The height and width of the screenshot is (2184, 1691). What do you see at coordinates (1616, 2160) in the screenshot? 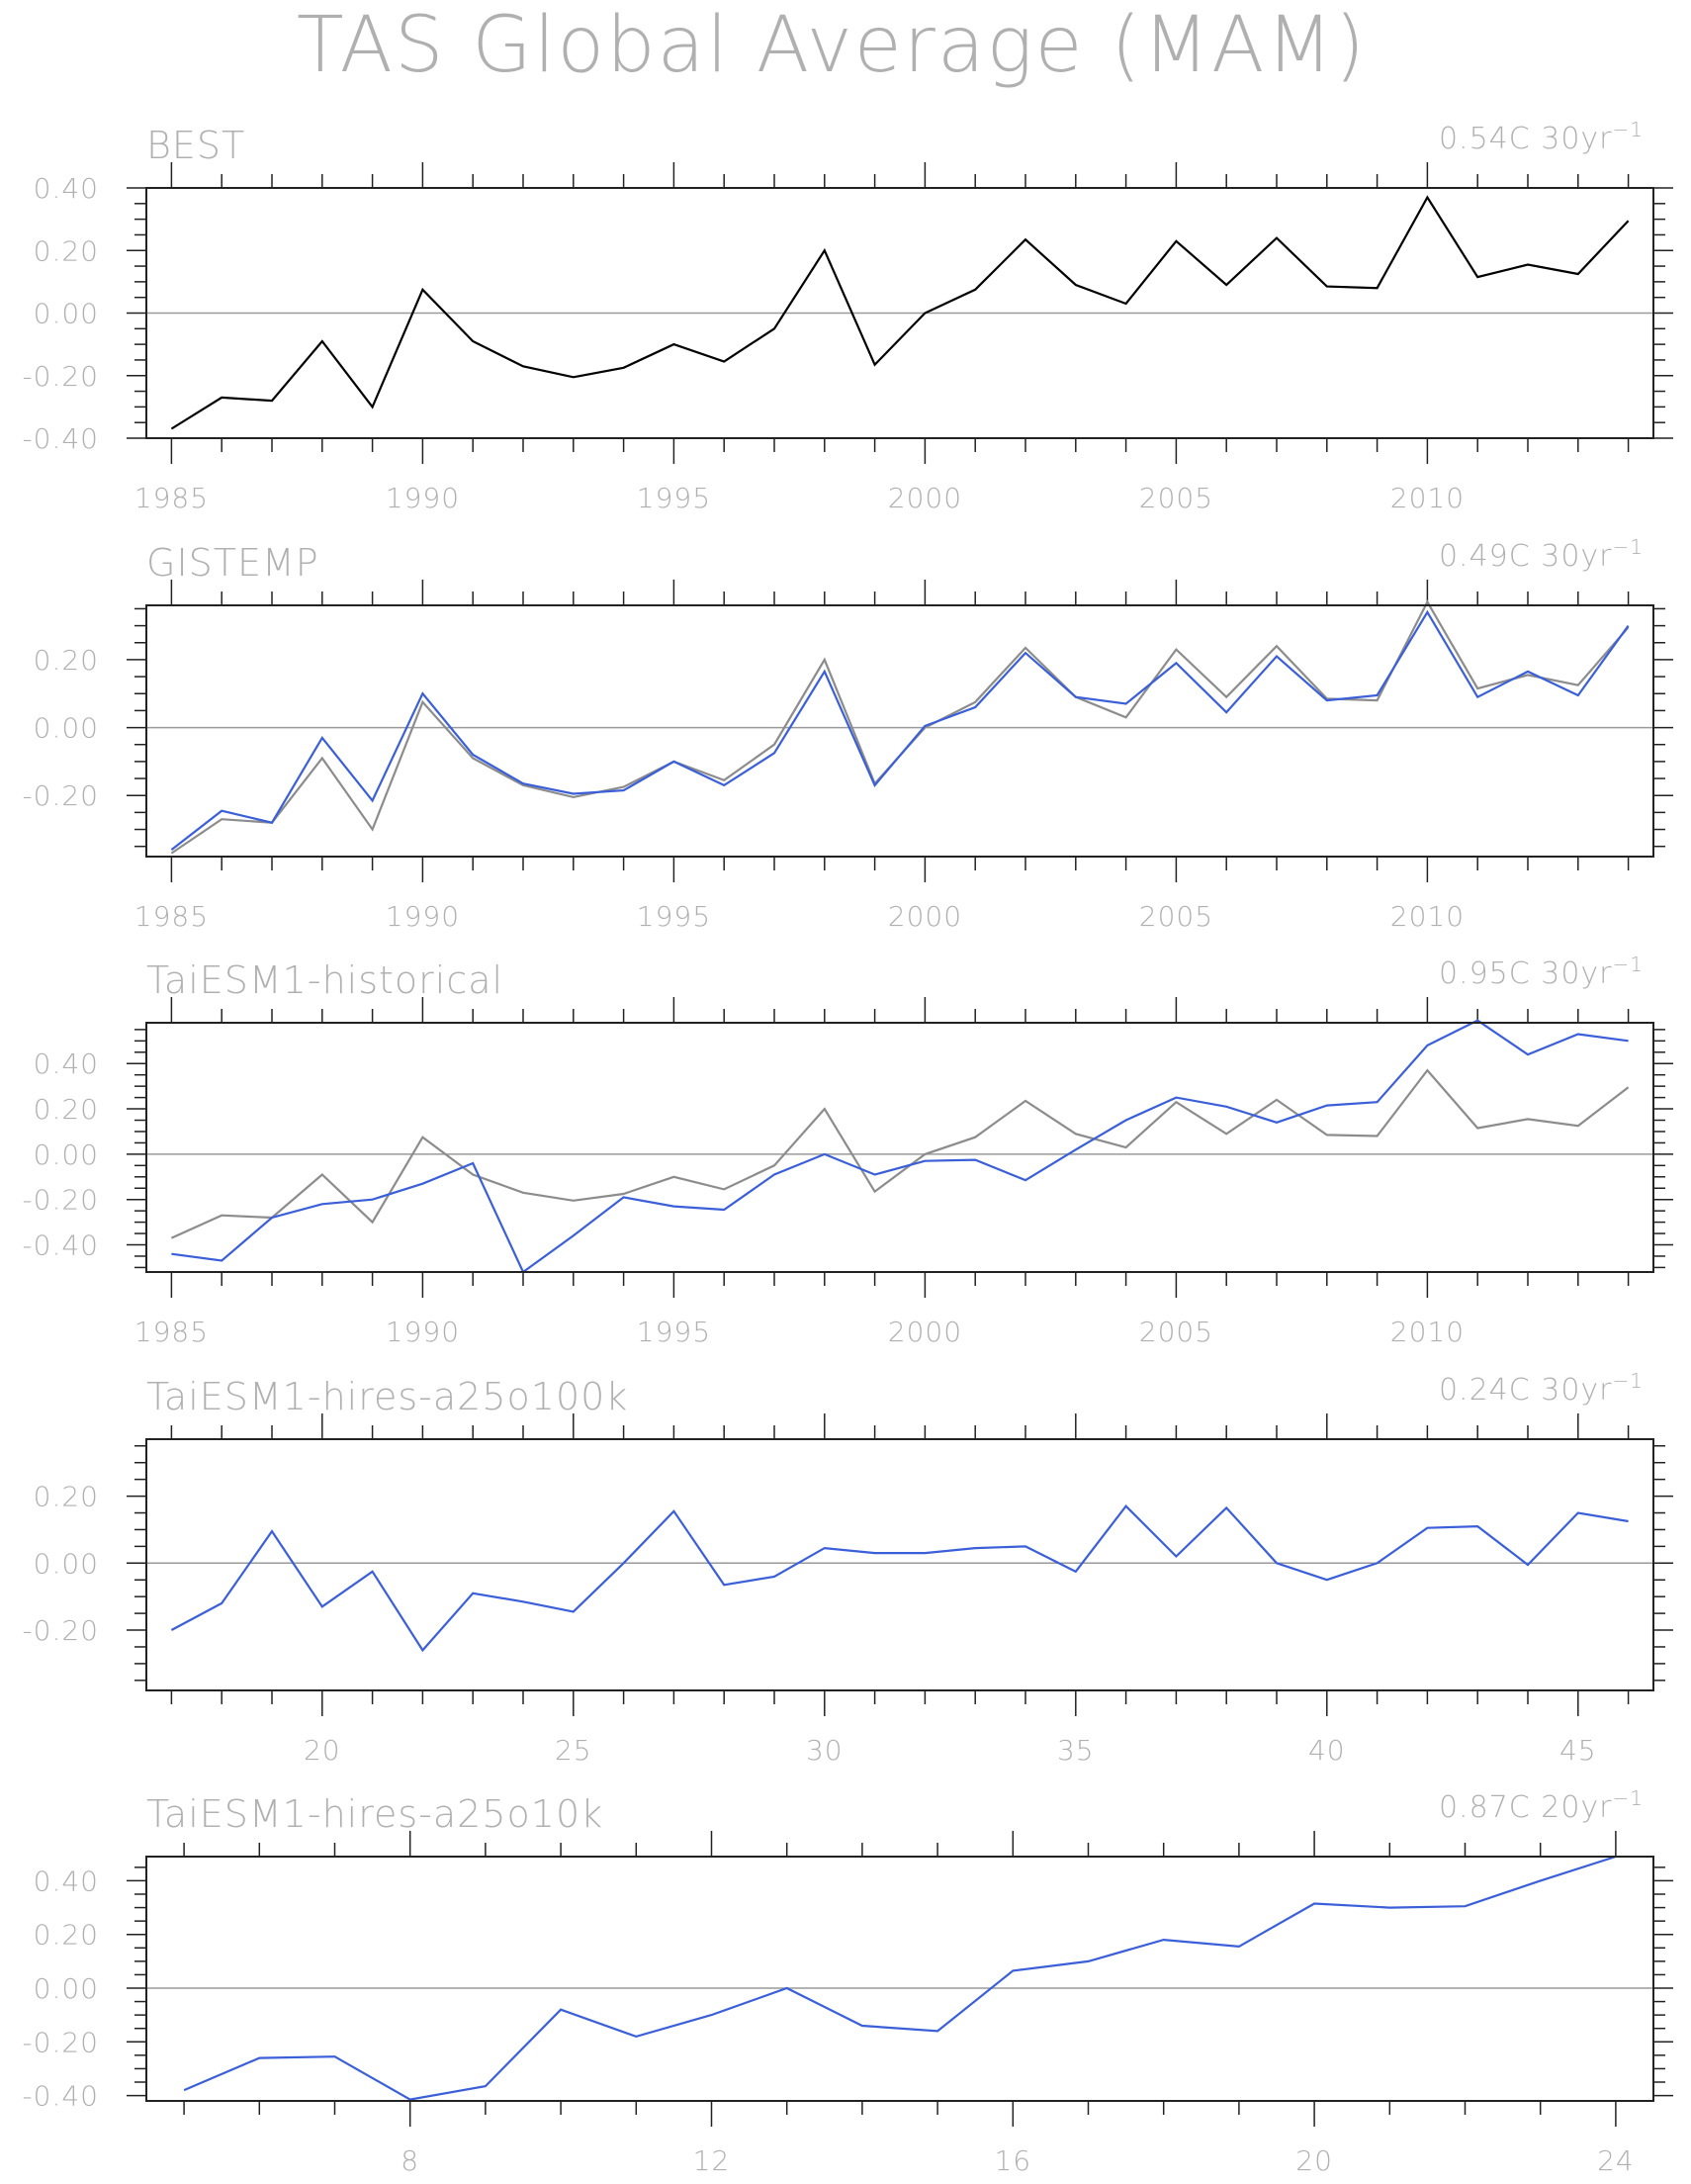
I see `x-tick-label: 24` at bounding box center [1616, 2160].